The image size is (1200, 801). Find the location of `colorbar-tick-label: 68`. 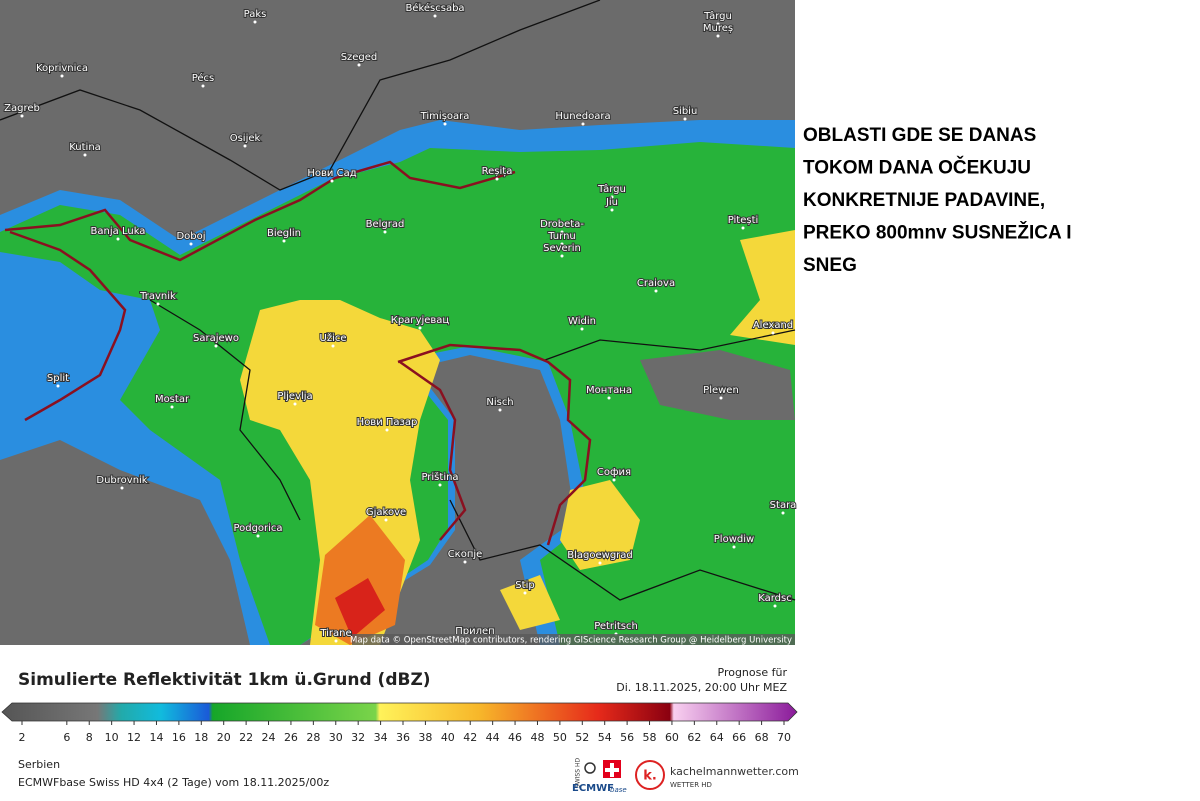

colorbar-tick-label: 68 is located at coordinates (762, 737).